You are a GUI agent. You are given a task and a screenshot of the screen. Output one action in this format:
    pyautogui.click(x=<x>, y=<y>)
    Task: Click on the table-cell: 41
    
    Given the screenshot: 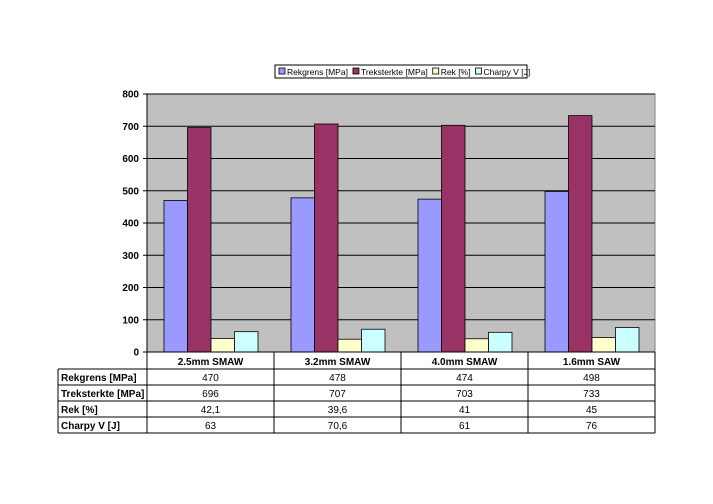 What is the action you would take?
    pyautogui.click(x=465, y=410)
    